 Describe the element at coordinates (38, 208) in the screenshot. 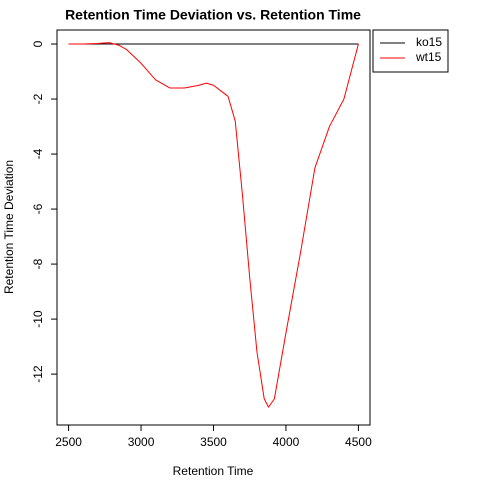

I see `y-tick-label: -6` at that location.